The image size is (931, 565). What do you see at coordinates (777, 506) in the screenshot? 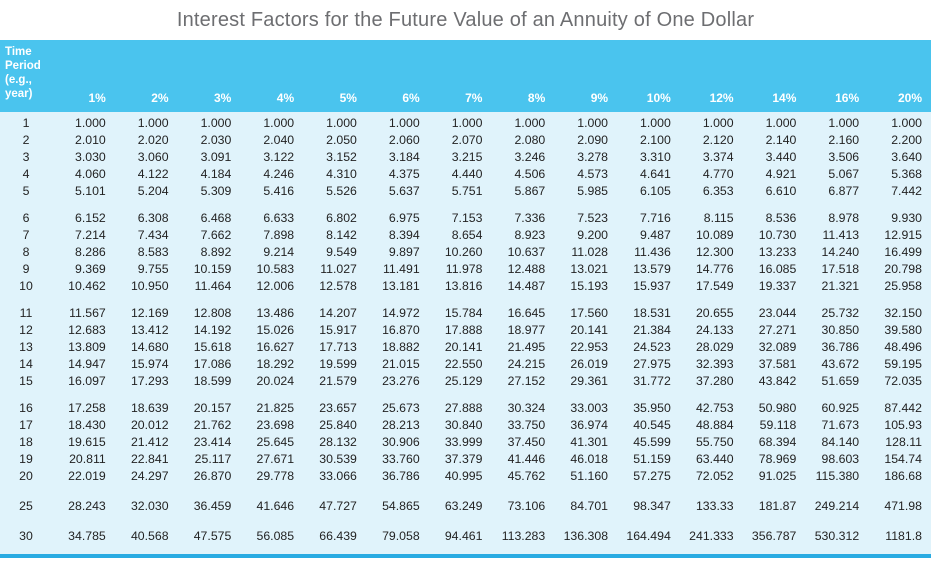
I see `factor-cell: 181.87` at bounding box center [777, 506].